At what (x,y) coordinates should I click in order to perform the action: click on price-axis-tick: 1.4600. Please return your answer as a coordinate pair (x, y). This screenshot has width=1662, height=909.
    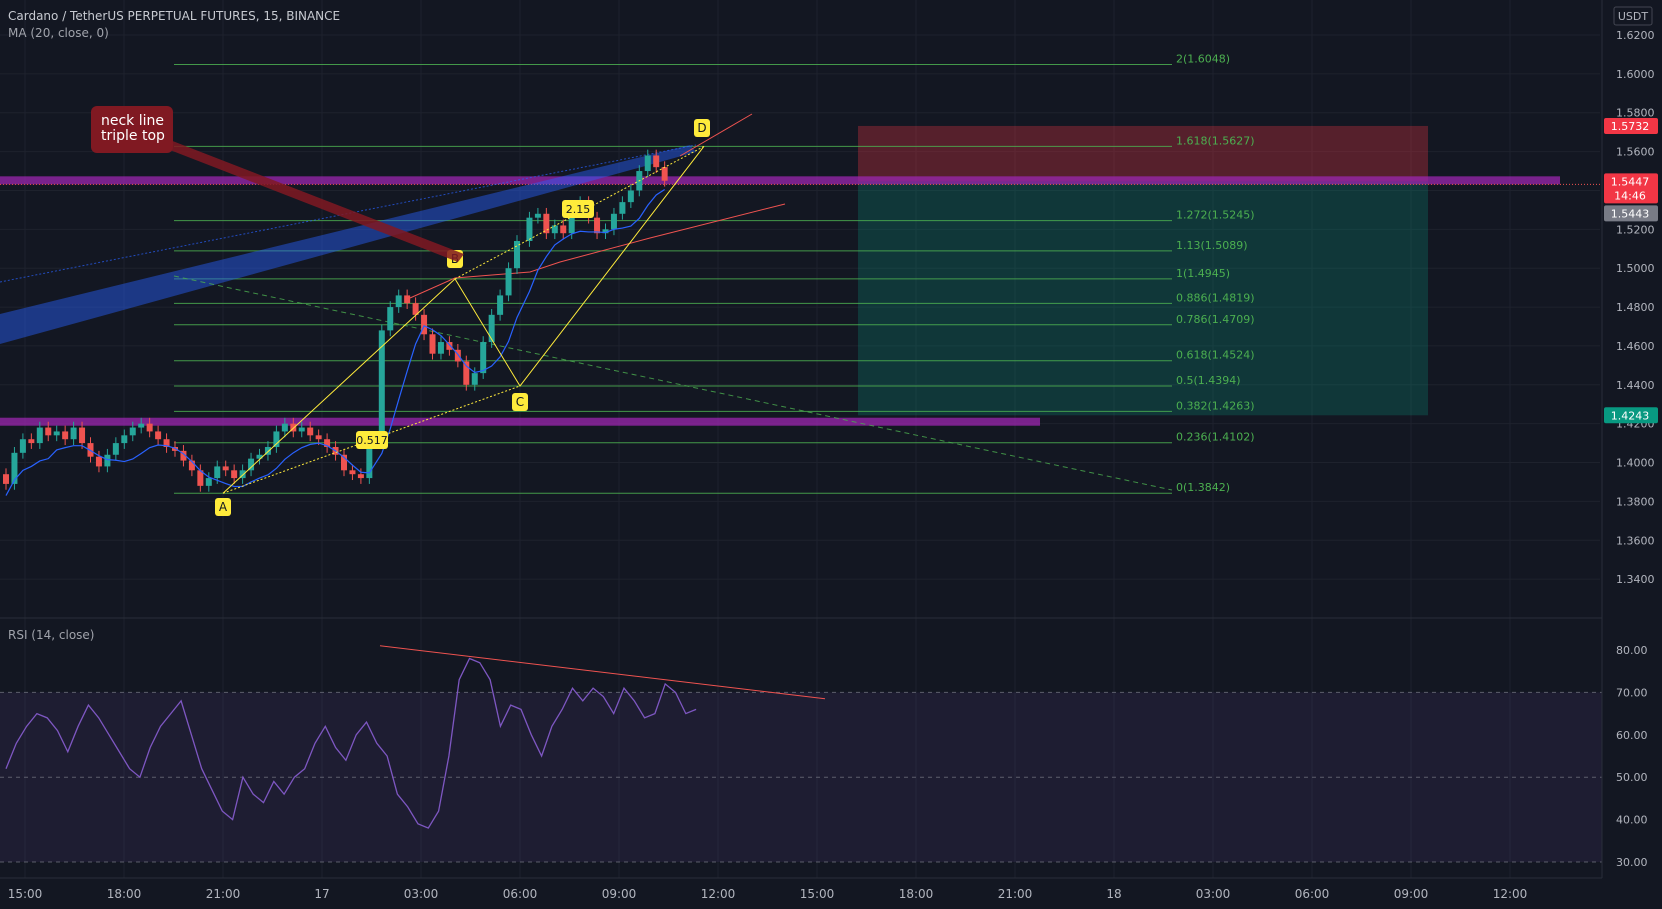
    Looking at the image, I should click on (1635, 346).